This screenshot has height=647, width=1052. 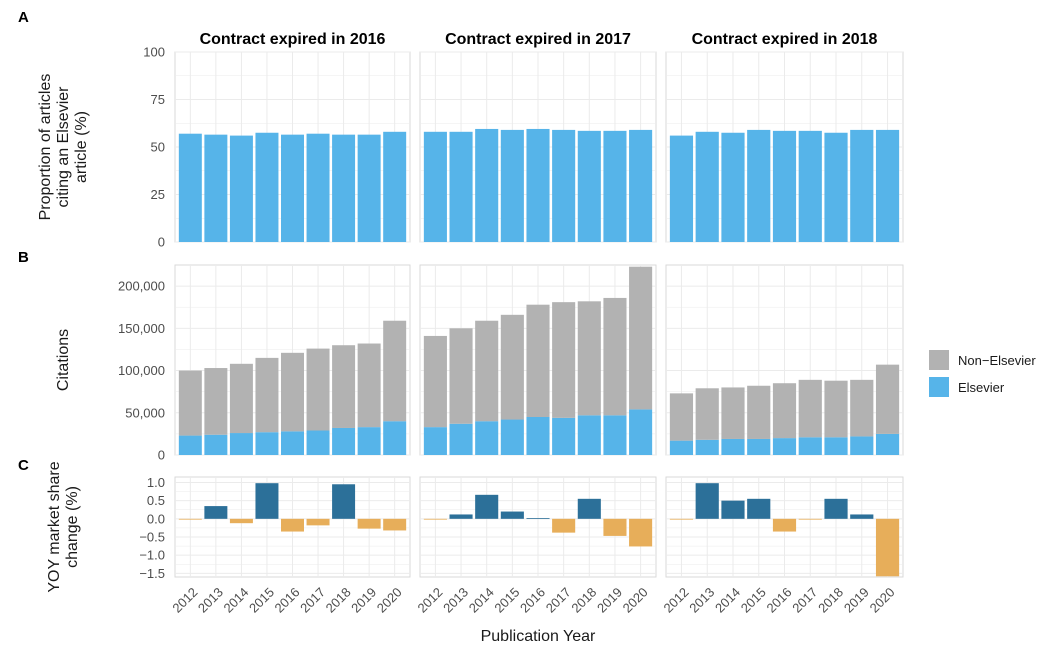 I want to click on legend-item: Elsevier, so click(x=967, y=387).